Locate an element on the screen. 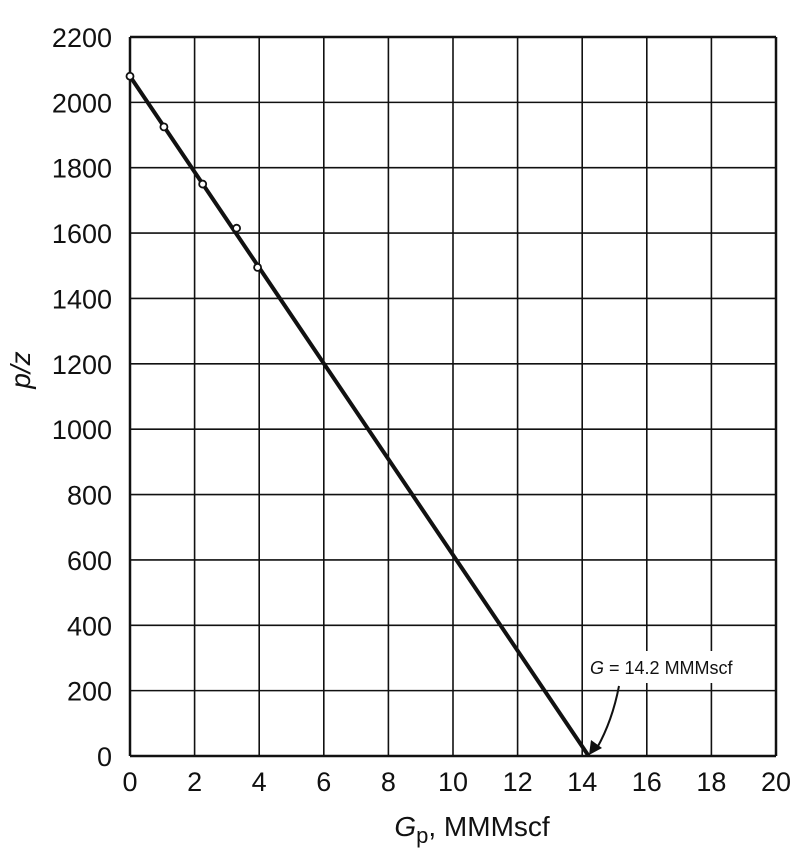 The height and width of the screenshot is (855, 794). x-tick-label: 16 is located at coordinates (647, 782).